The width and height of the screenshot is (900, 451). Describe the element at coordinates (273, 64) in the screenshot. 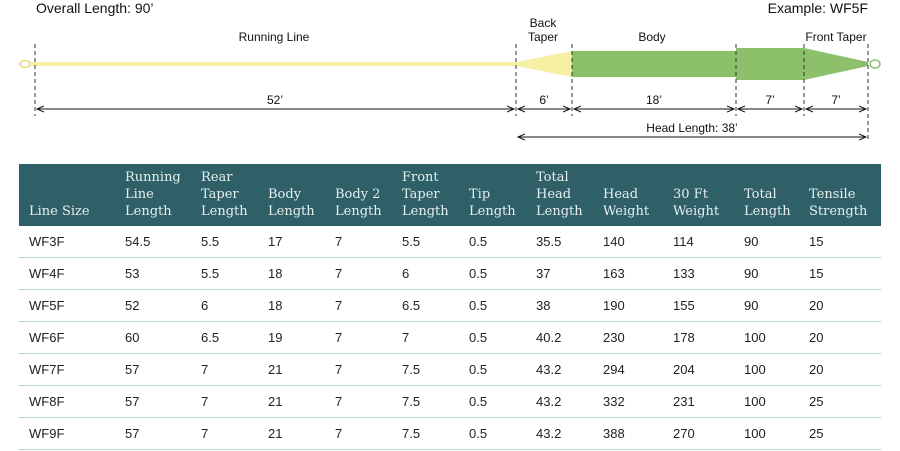

I see `running-line-segment` at that location.